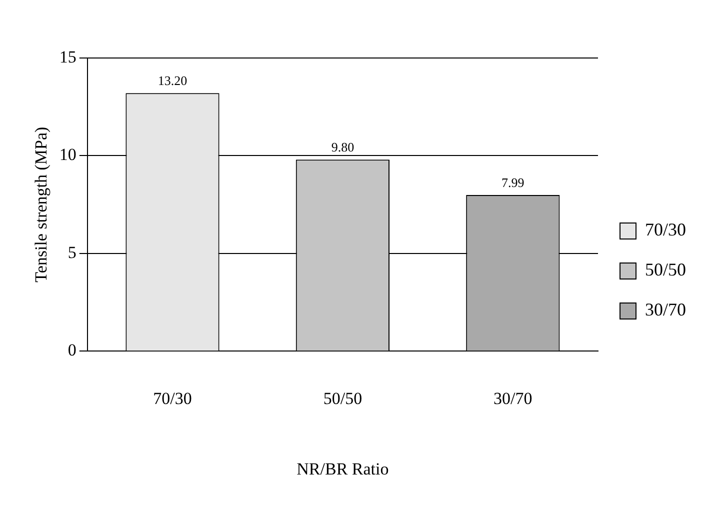 The width and height of the screenshot is (724, 512). What do you see at coordinates (67, 56) in the screenshot?
I see `y-tick-label: 15` at bounding box center [67, 56].